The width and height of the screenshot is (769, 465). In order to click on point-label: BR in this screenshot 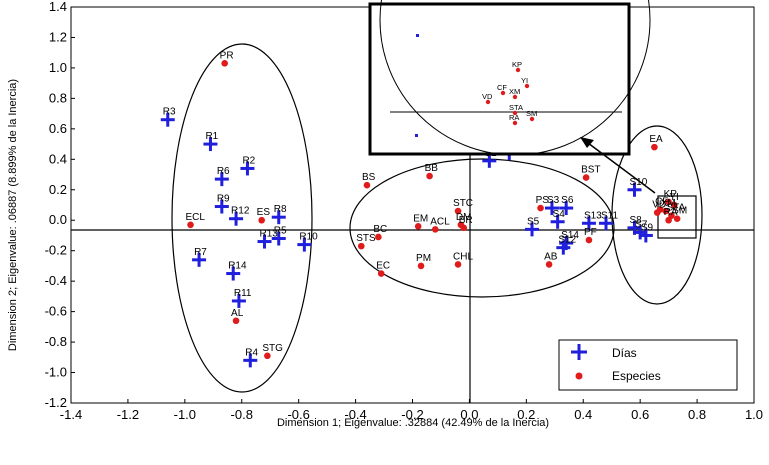, I will do `click(466, 220)`.